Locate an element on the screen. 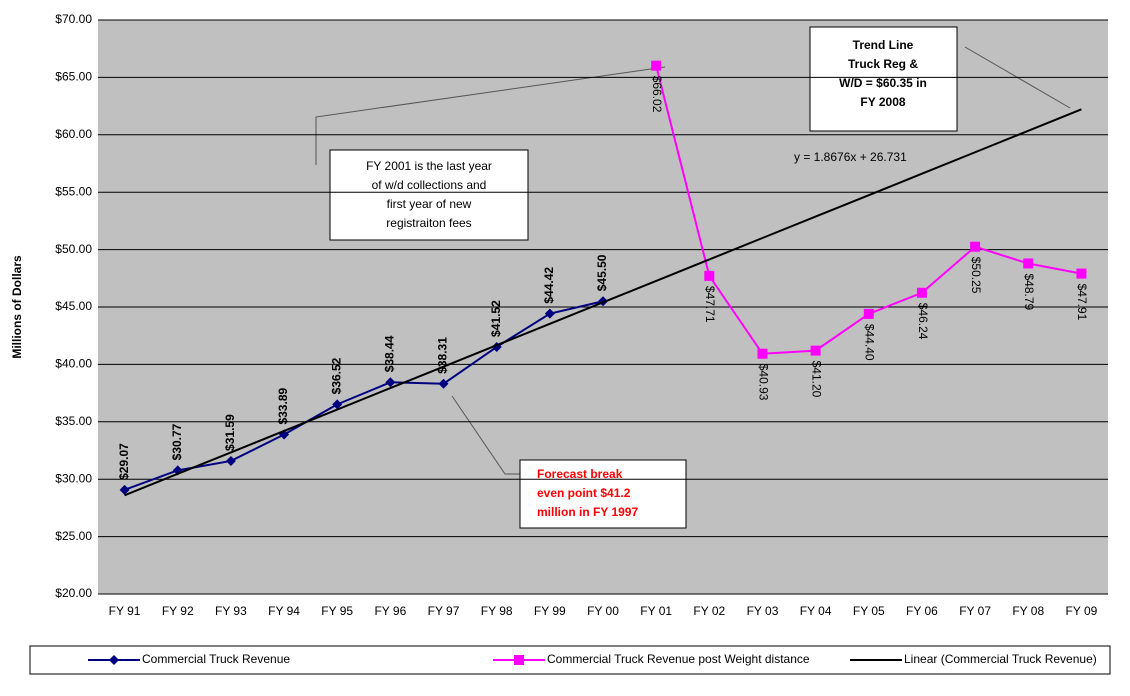 The image size is (1130, 696). x-tick-label: FY 02 is located at coordinates (709, 611).